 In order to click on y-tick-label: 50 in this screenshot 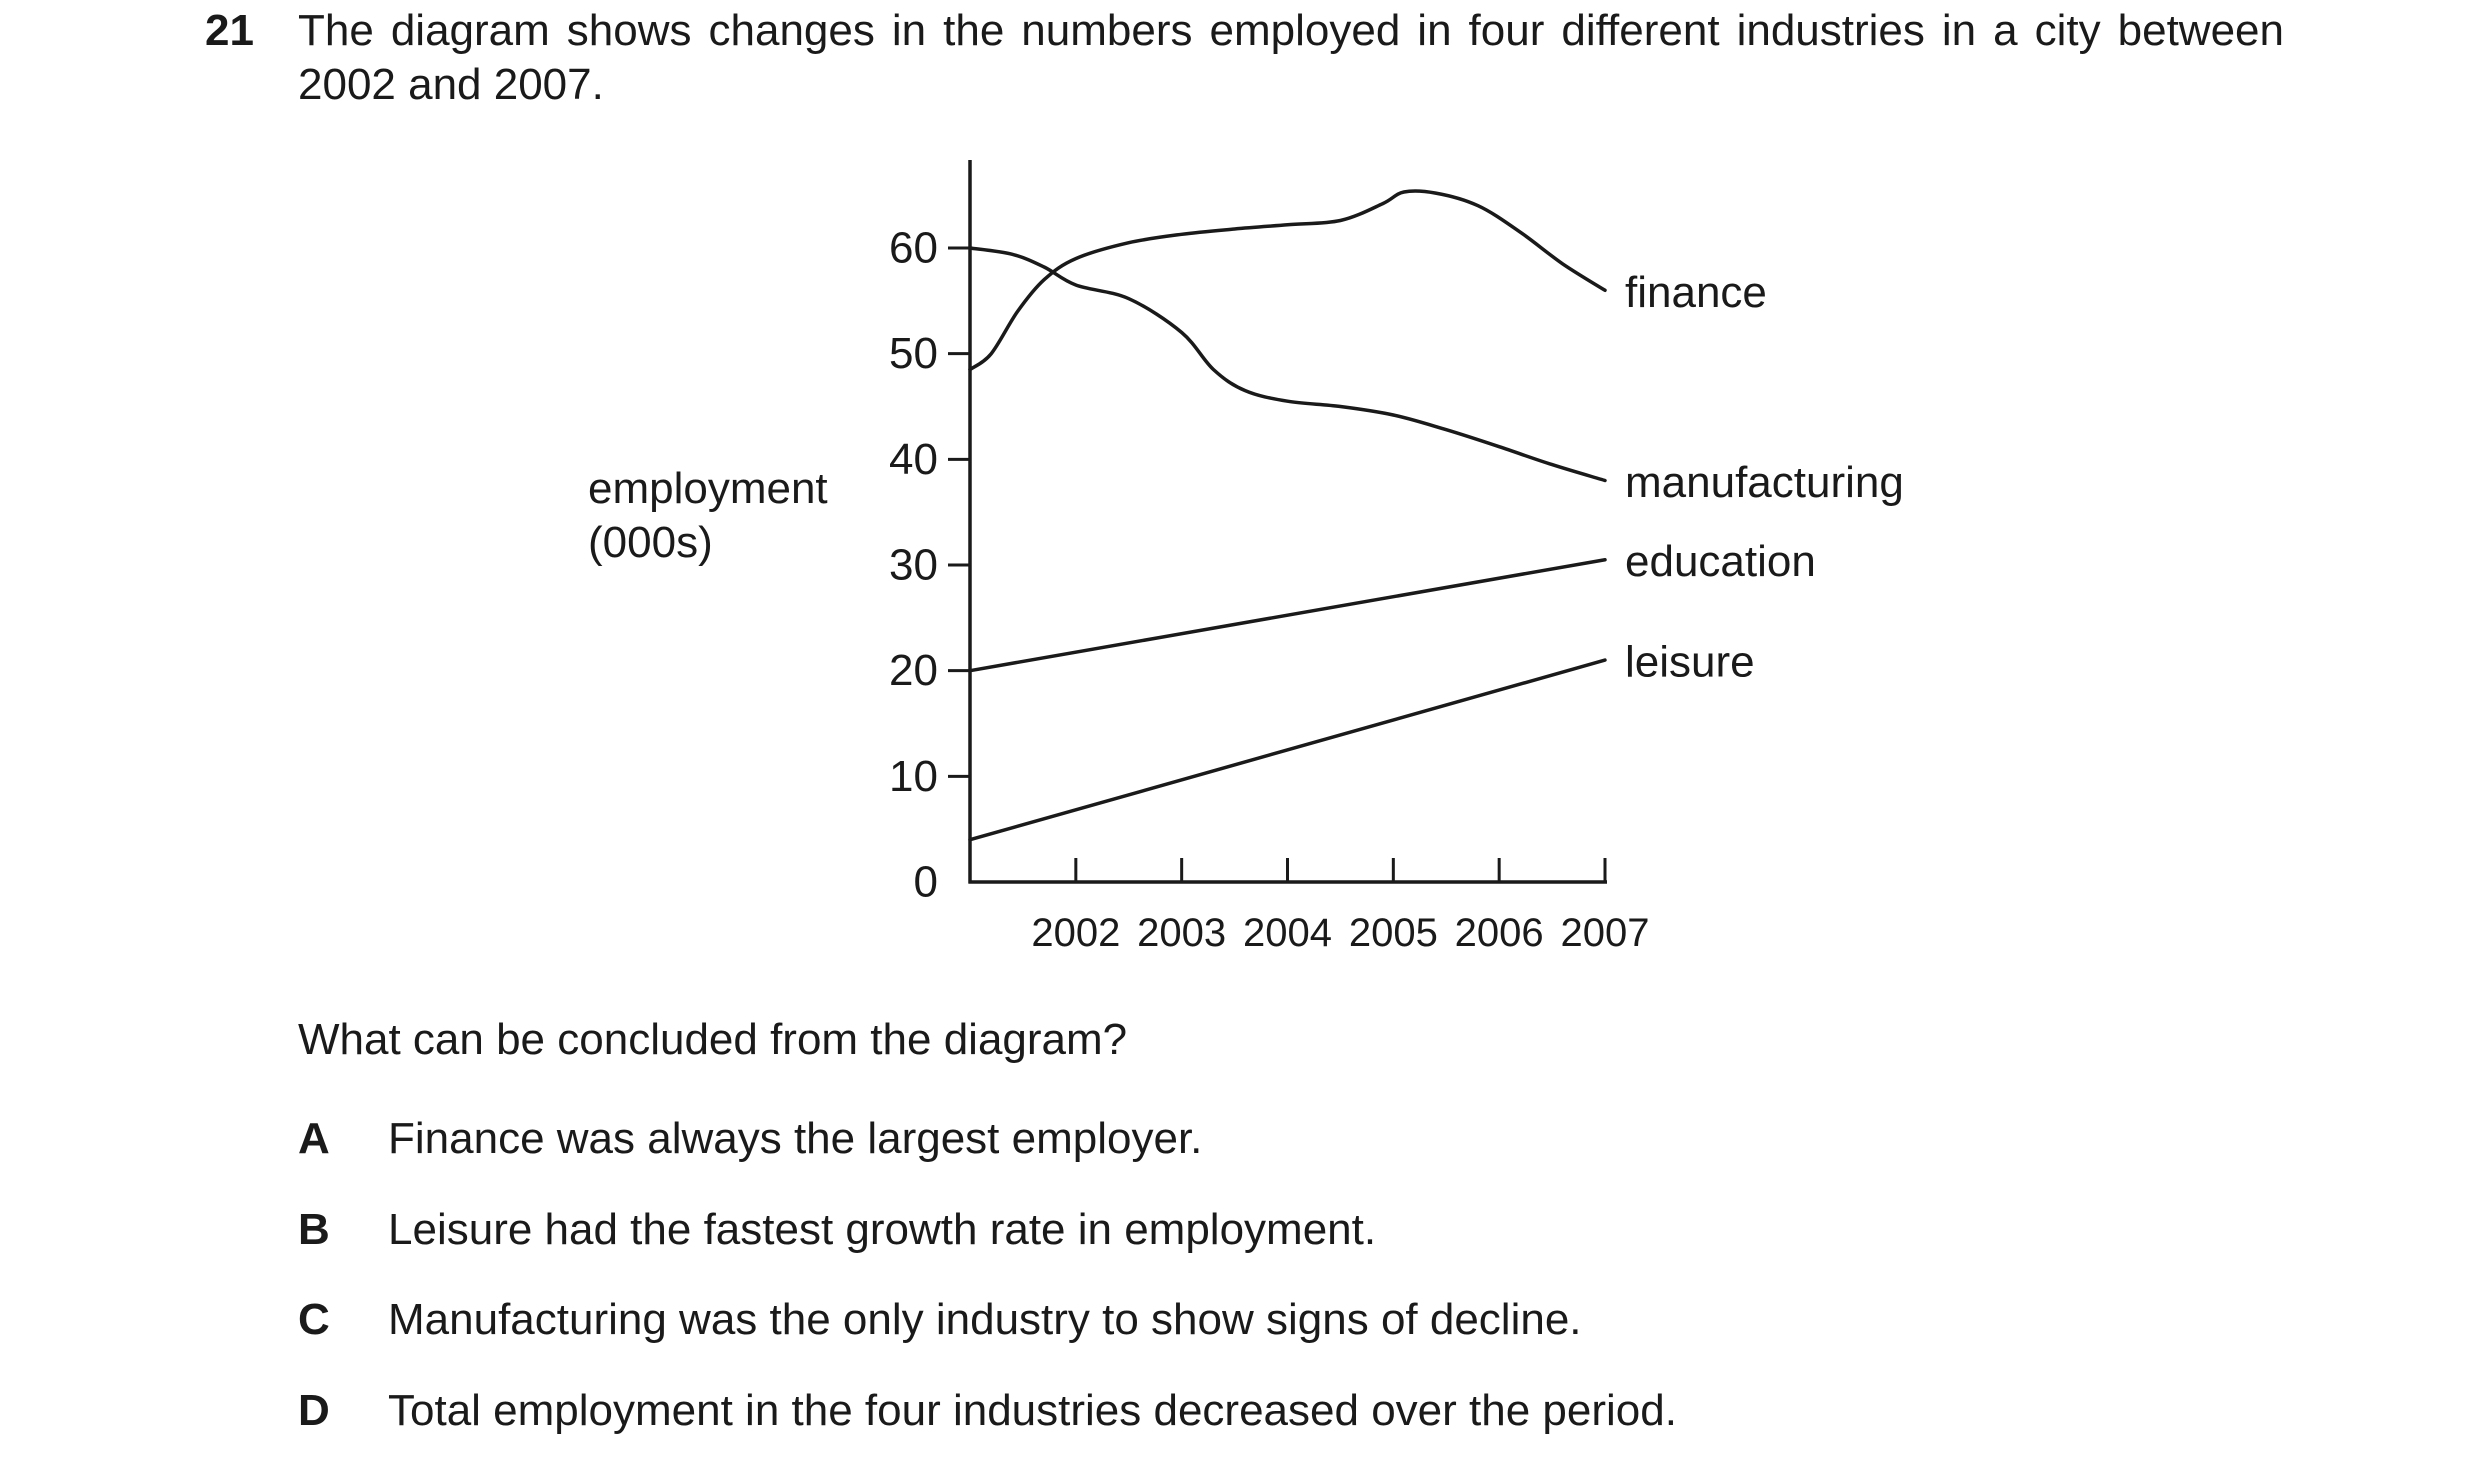, I will do `click(913, 353)`.